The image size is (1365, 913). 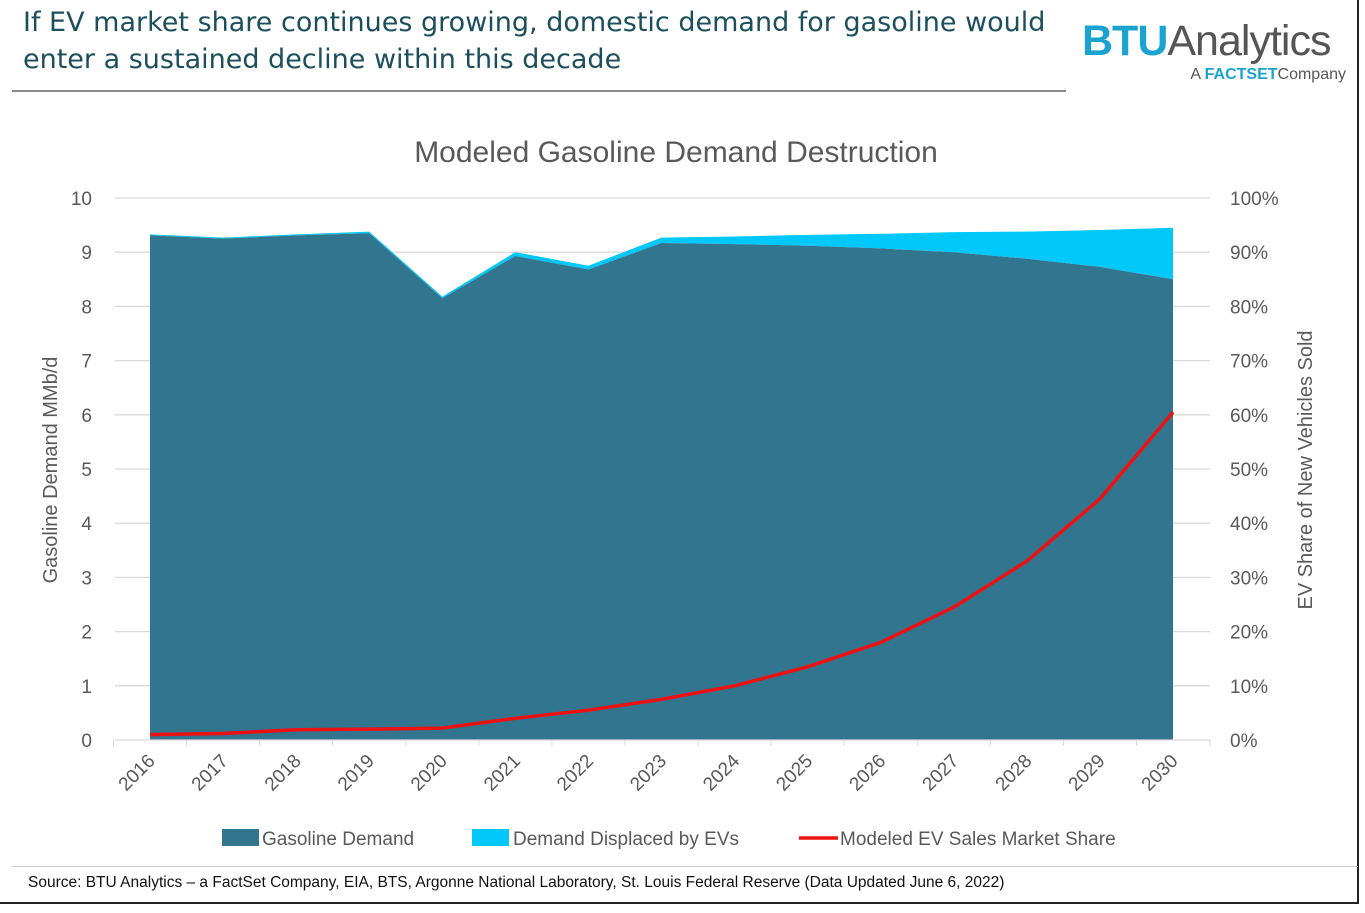 What do you see at coordinates (490, 837) in the screenshot?
I see `legend-swatch-demand-displaced` at bounding box center [490, 837].